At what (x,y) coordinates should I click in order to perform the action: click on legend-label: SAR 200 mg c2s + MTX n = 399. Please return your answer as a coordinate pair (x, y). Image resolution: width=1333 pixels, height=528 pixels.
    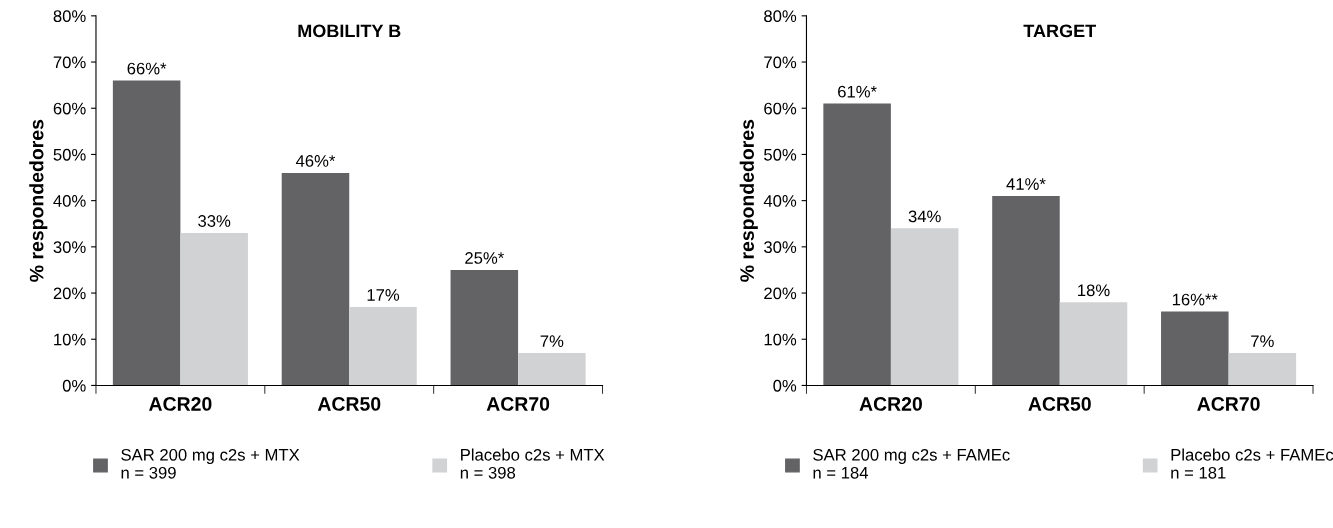
    Looking at the image, I should click on (210, 463).